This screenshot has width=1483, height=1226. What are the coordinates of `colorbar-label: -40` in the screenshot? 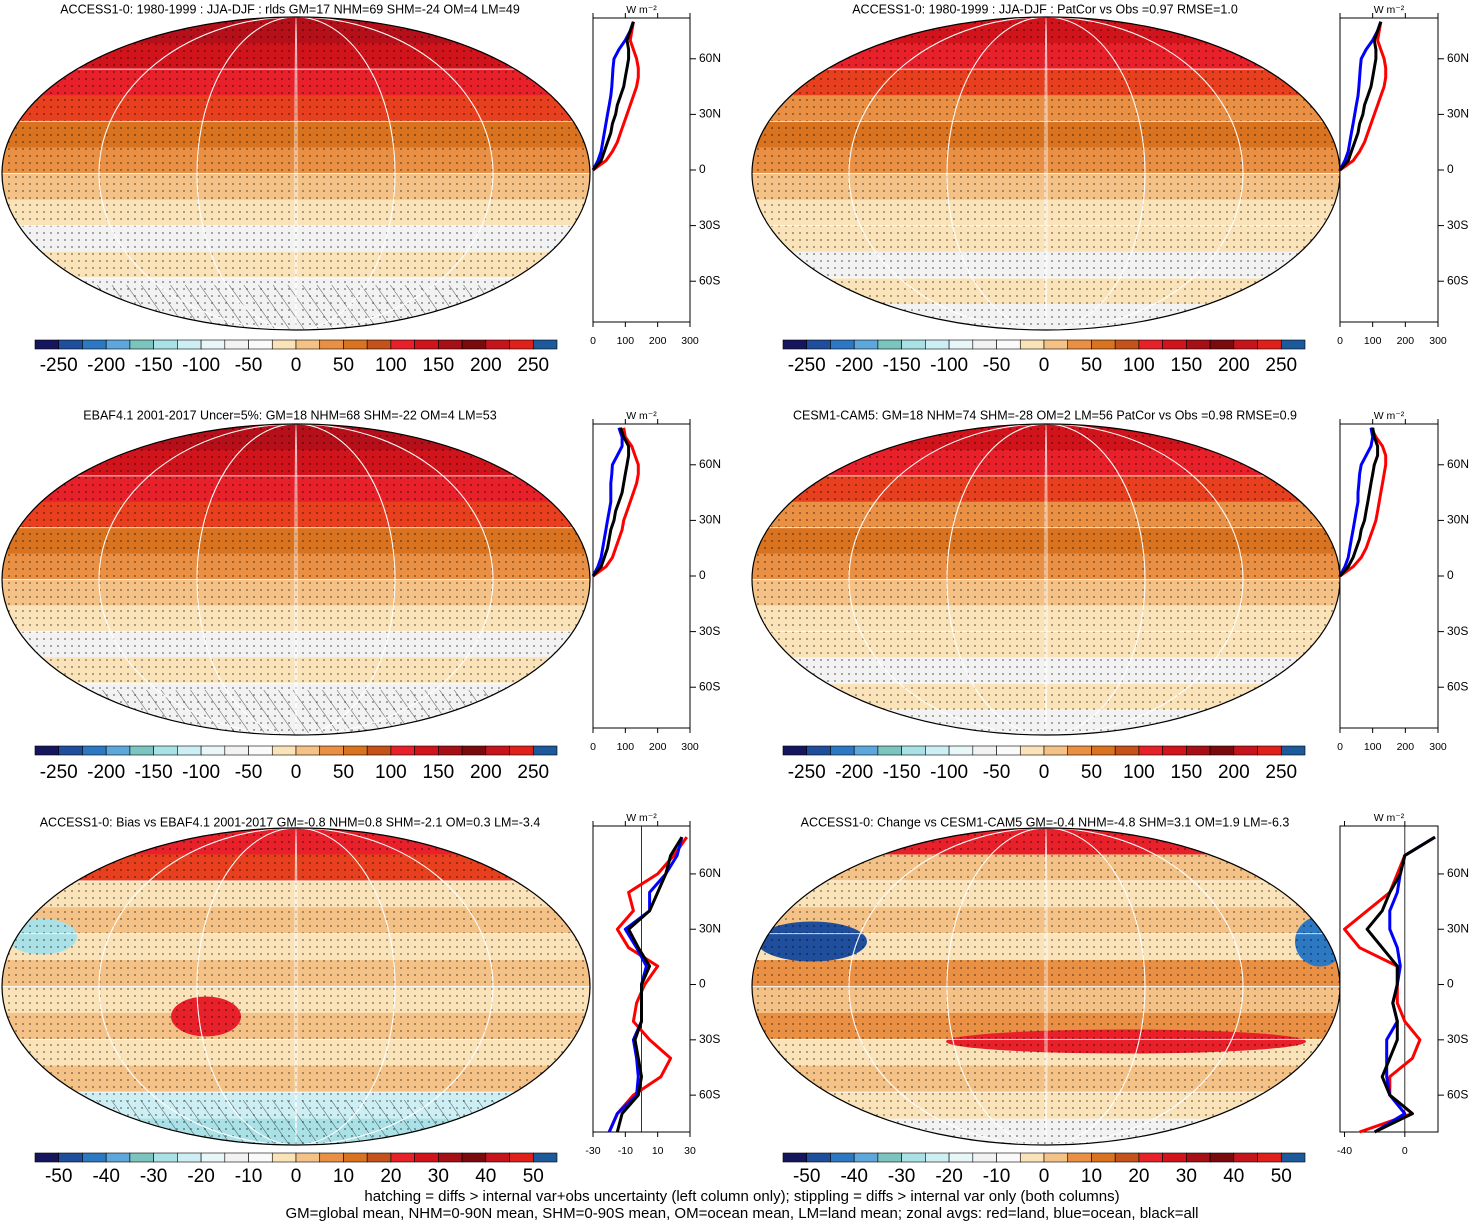 It's located at (105, 1176).